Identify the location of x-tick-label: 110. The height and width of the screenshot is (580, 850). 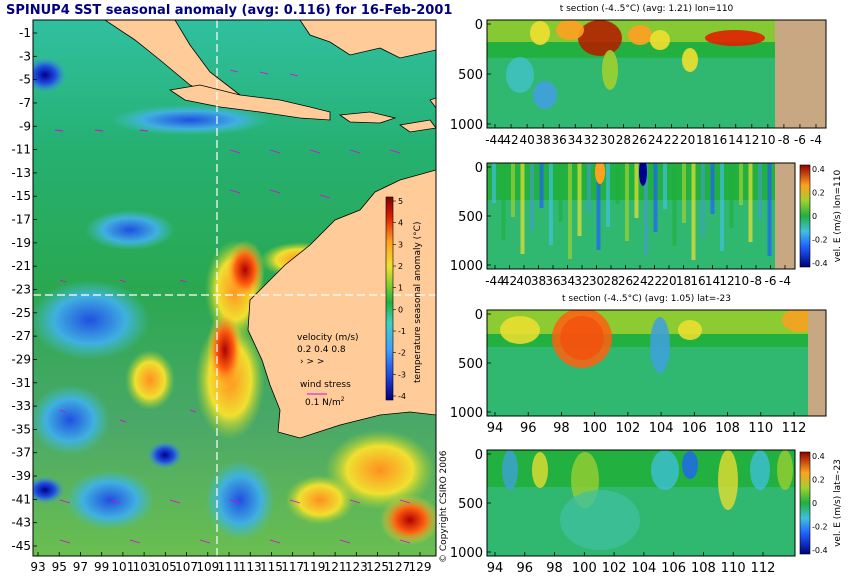
(760, 428).